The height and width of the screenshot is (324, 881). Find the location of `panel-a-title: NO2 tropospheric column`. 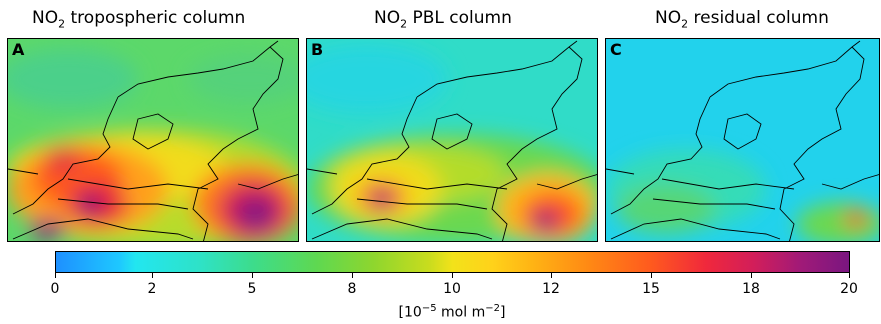

panel-a-title: NO2 tropospheric column is located at coordinates (139, 19).